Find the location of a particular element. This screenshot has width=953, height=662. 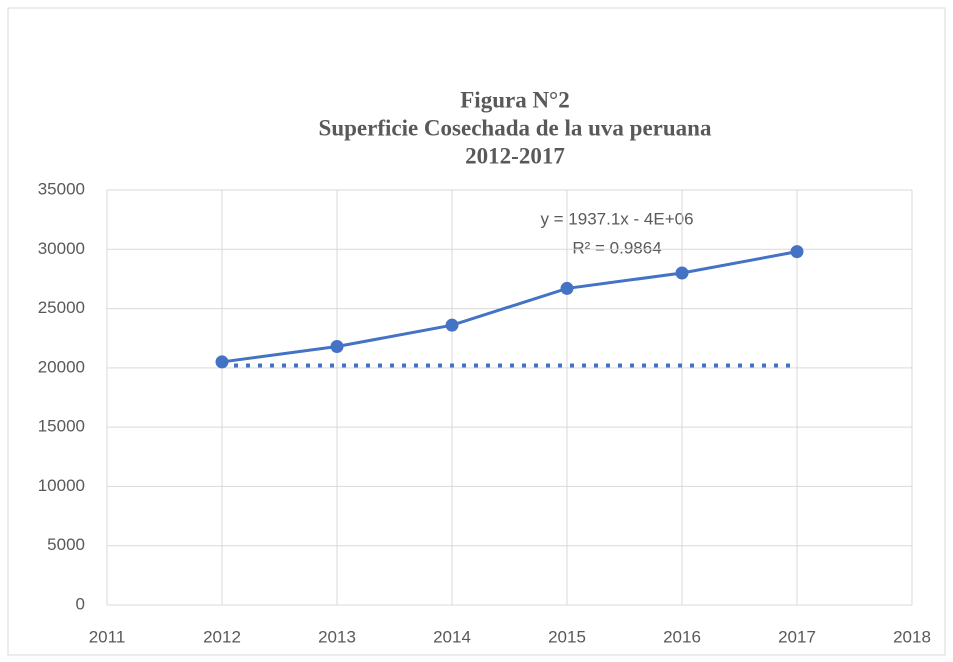

y-tick-label: 35000 is located at coordinates (61, 188).